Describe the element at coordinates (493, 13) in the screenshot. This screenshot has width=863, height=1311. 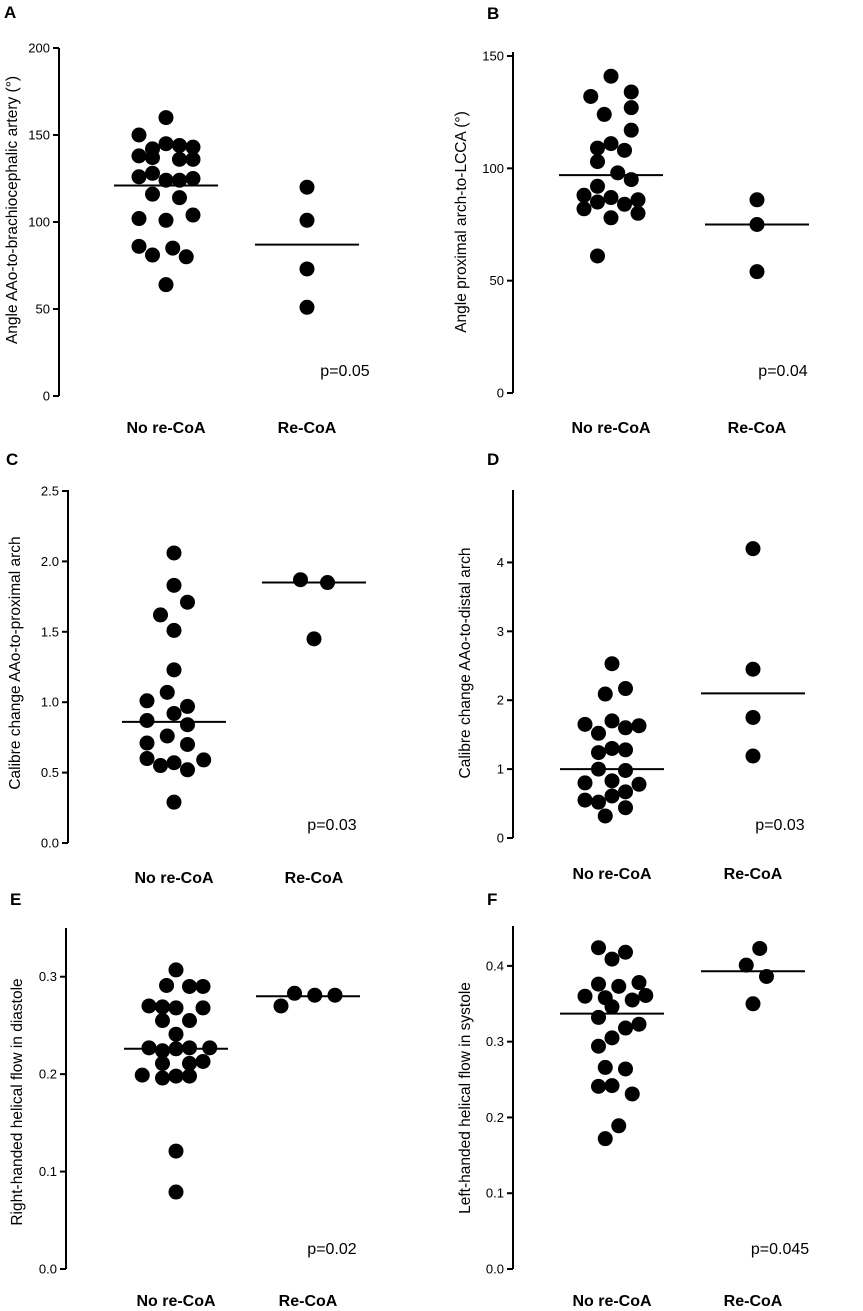
I see `panel-letter-b: B` at that location.